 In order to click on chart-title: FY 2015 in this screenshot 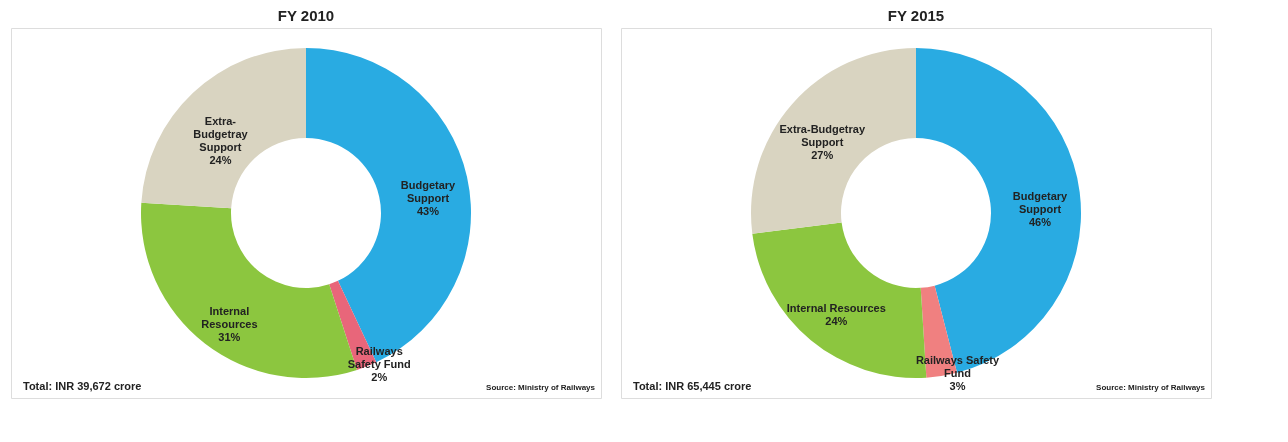, I will do `click(916, 15)`.